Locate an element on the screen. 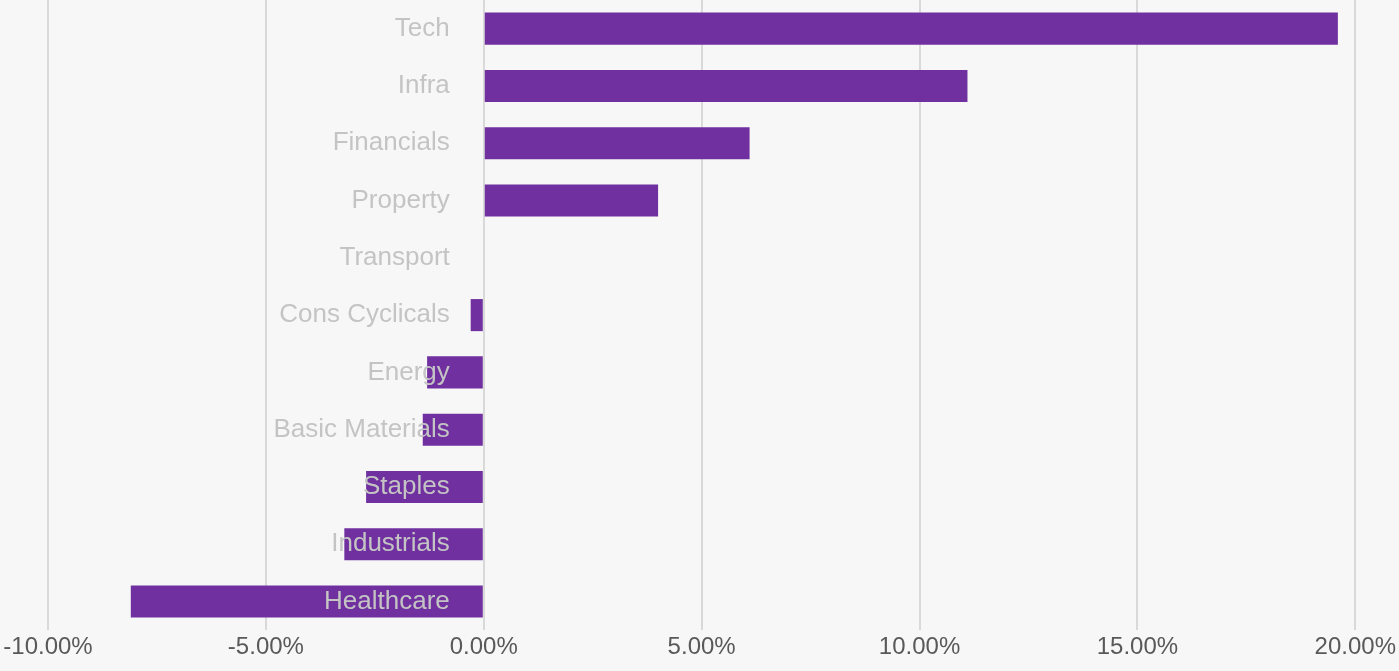 The image size is (1399, 671). x-tick-label: 0.00% is located at coordinates (483, 646).